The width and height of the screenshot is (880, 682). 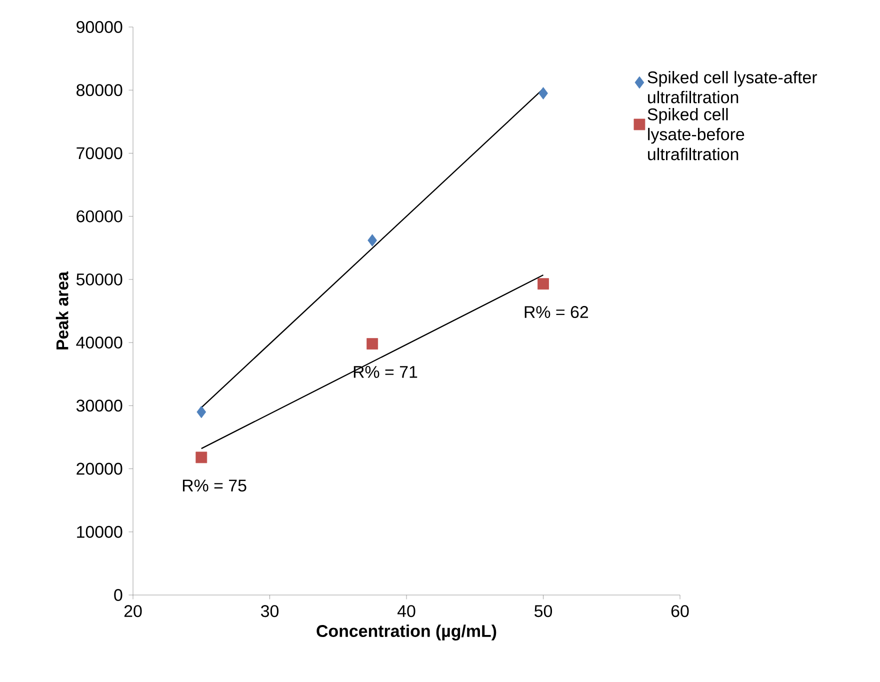 What do you see at coordinates (99, 153) in the screenshot?
I see `y-tick-label: 70000` at bounding box center [99, 153].